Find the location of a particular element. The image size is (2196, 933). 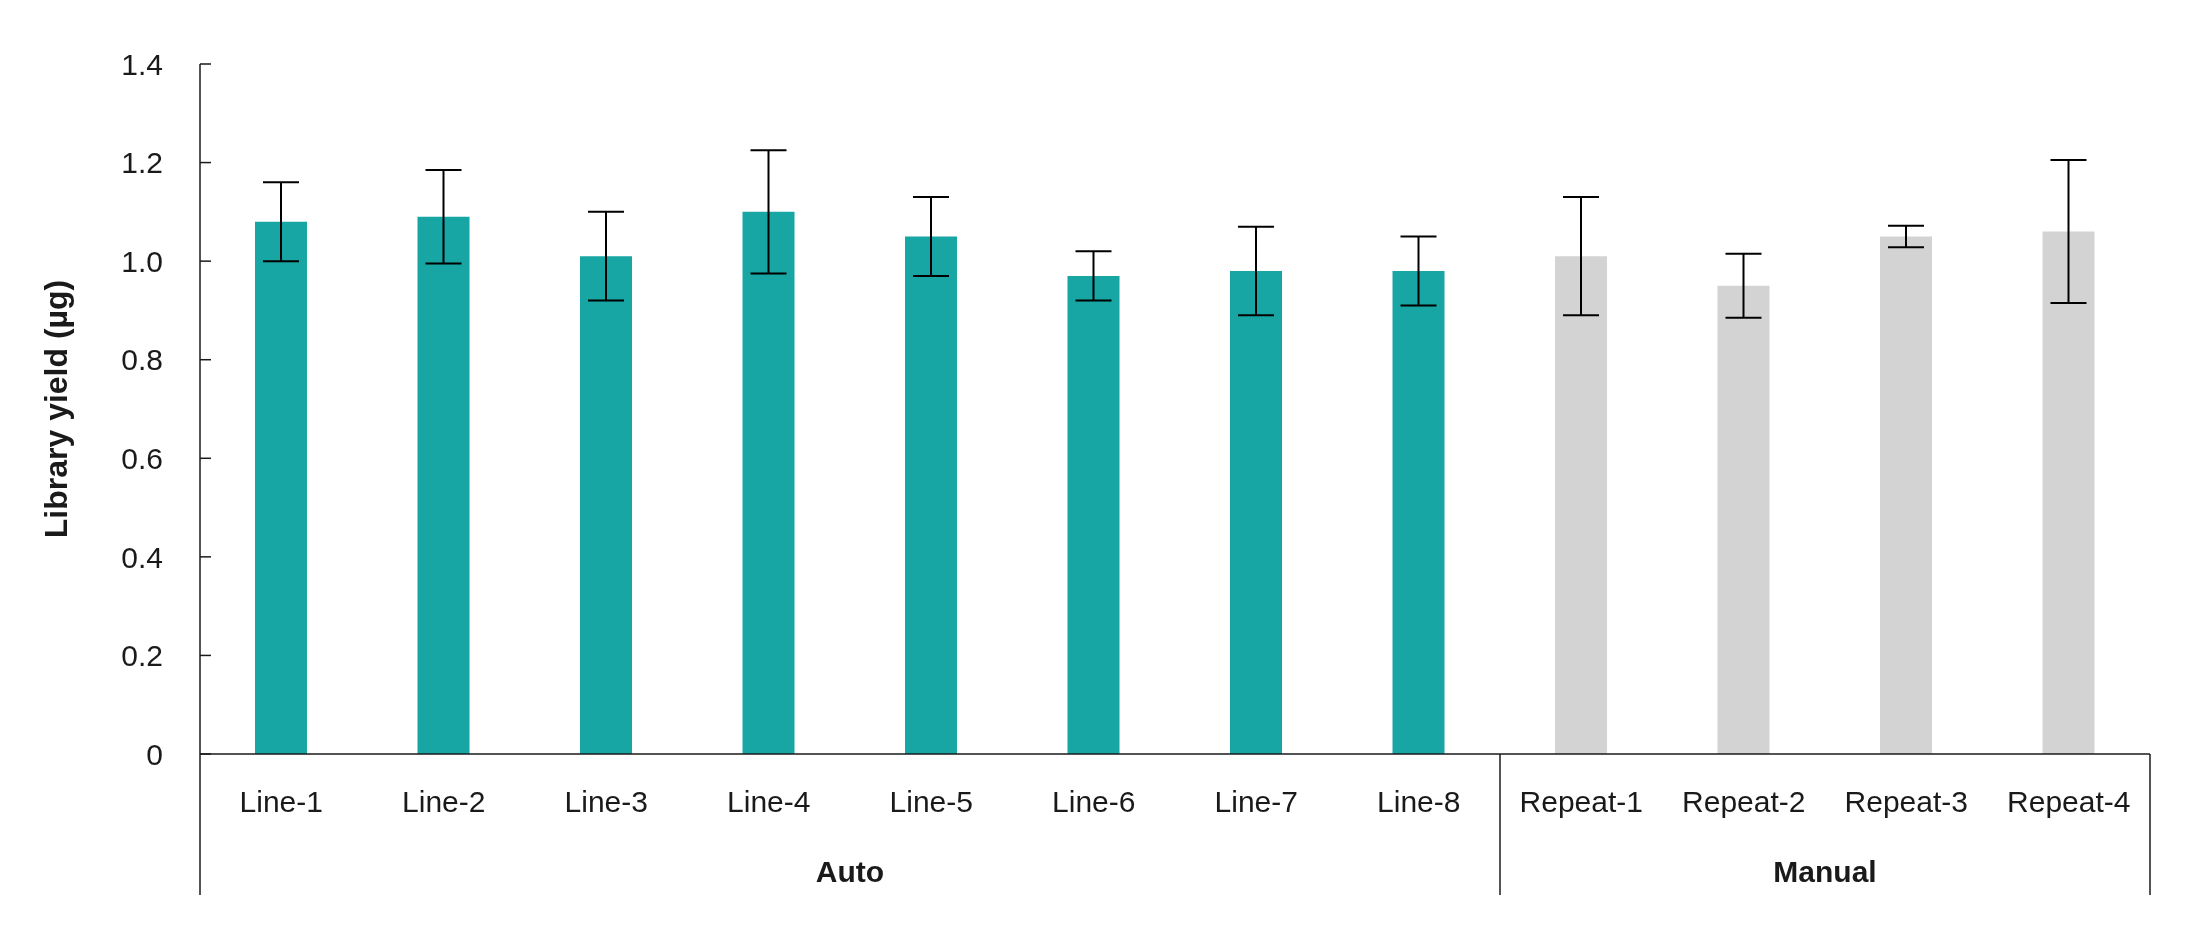

x-tick-label: Line-3 is located at coordinates (606, 802).